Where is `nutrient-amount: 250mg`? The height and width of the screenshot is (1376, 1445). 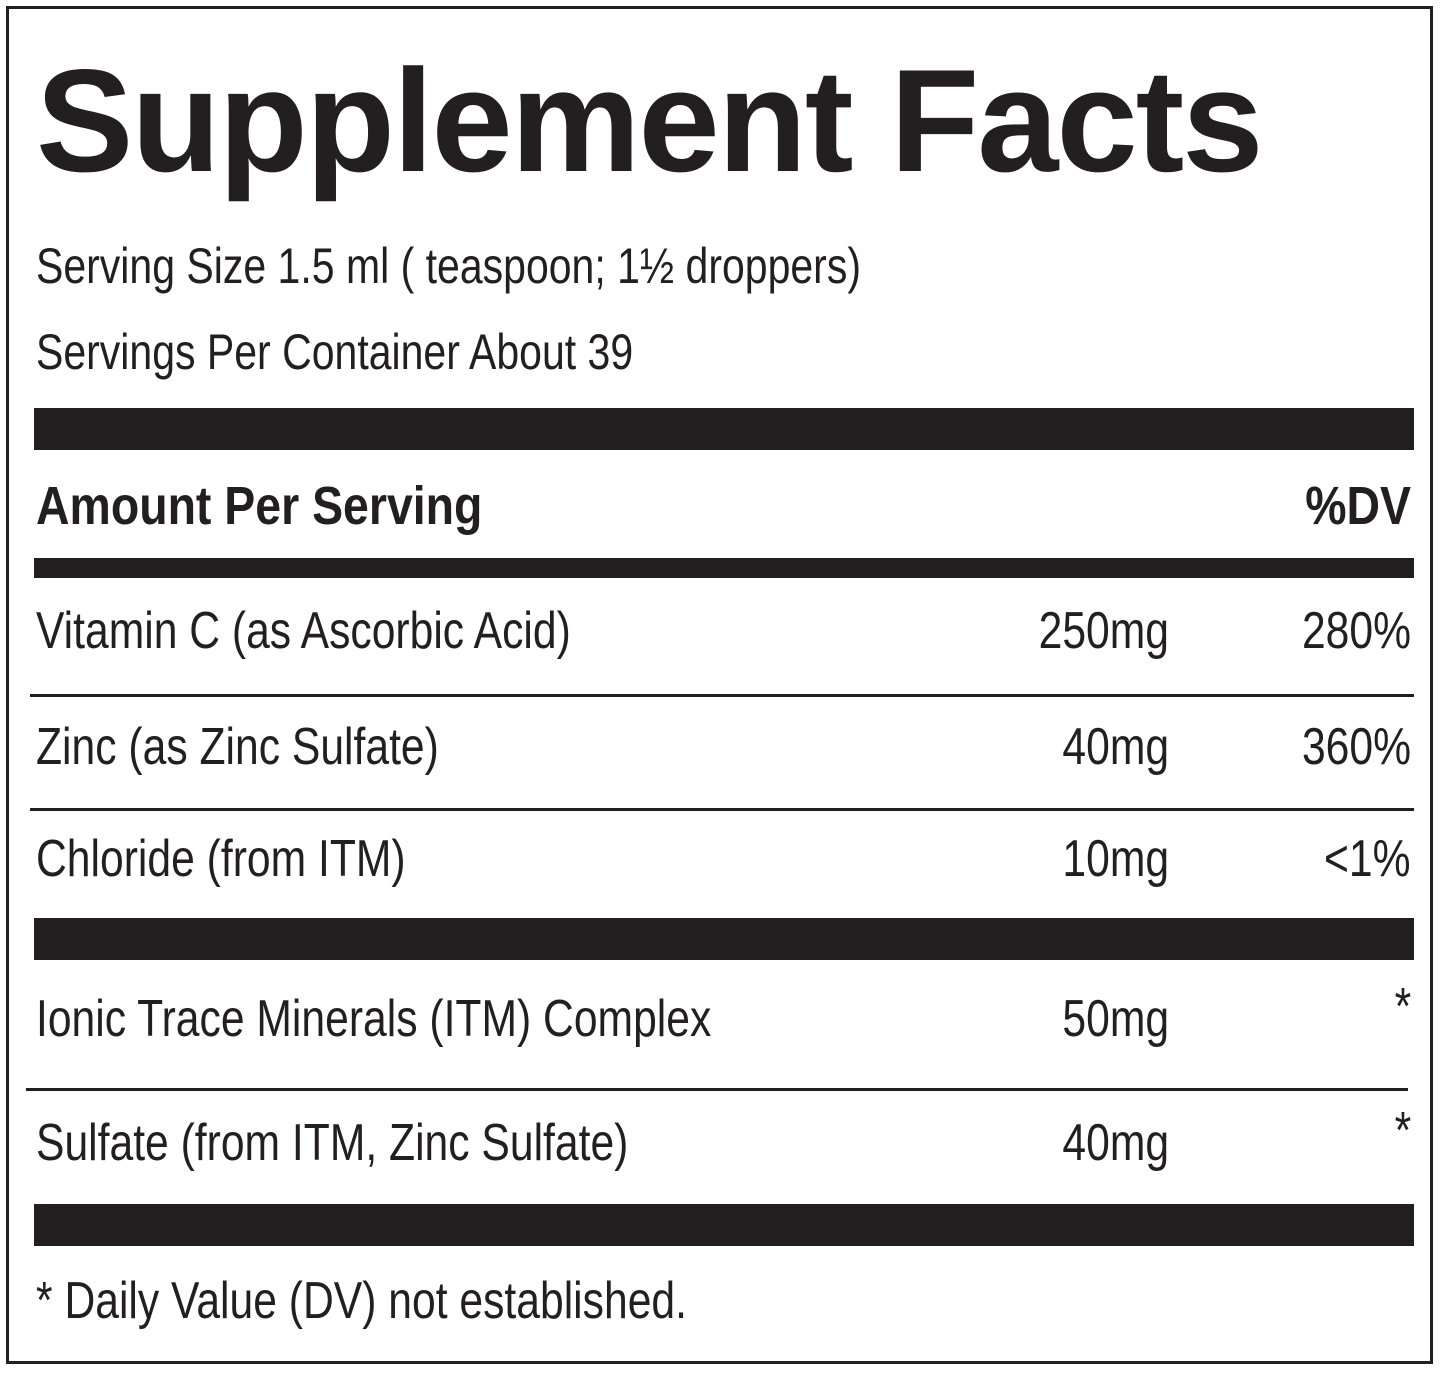
nutrient-amount: 250mg is located at coordinates (1103, 631).